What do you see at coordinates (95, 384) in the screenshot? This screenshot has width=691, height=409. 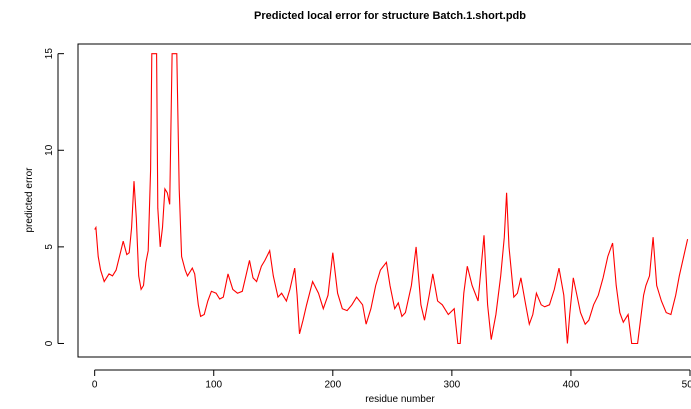 I see `x-tick-label: 0` at bounding box center [95, 384].